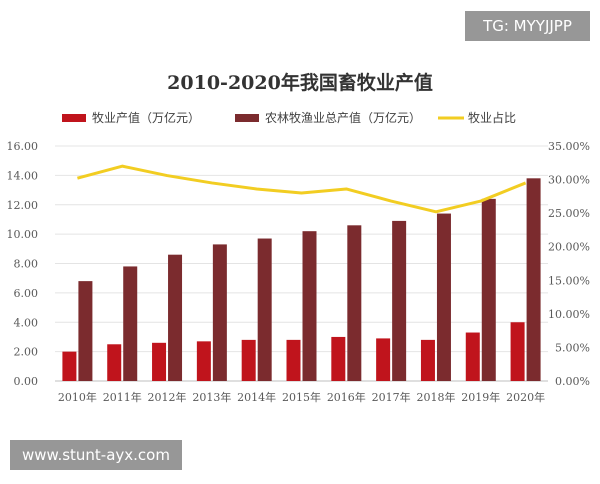 This screenshot has height=484, width=600. Describe the element at coordinates (343, 117) in the screenshot. I see `legend-label: 农林牧渔业总产值（万亿元）` at that location.